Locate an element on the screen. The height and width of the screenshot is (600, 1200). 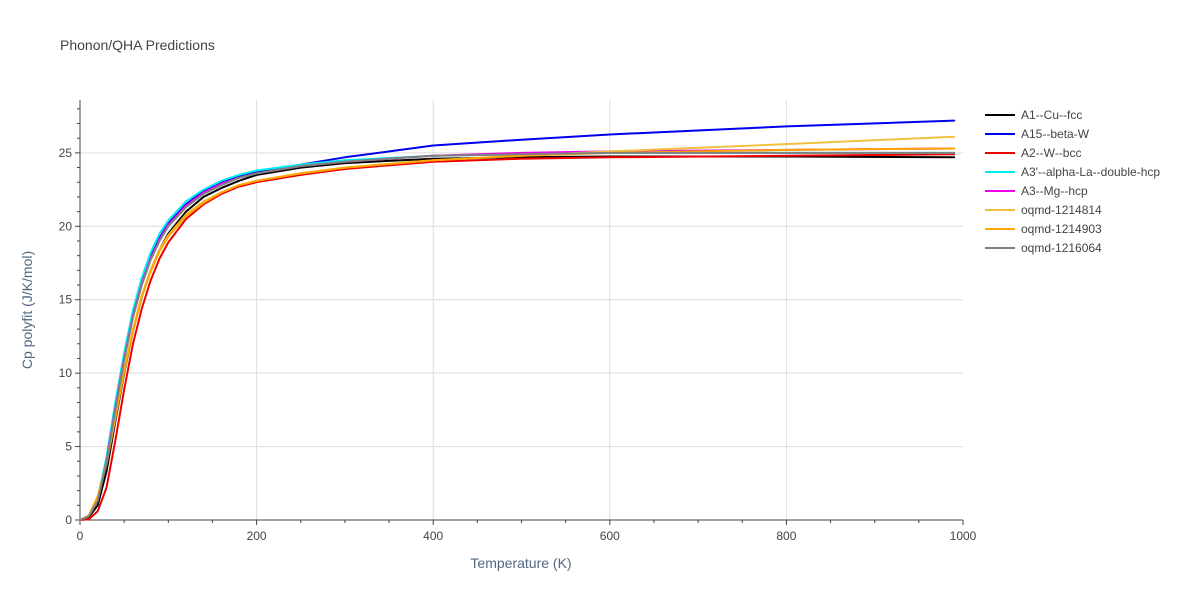
legend-label: oqmd-1214903 is located at coordinates (1061, 229).